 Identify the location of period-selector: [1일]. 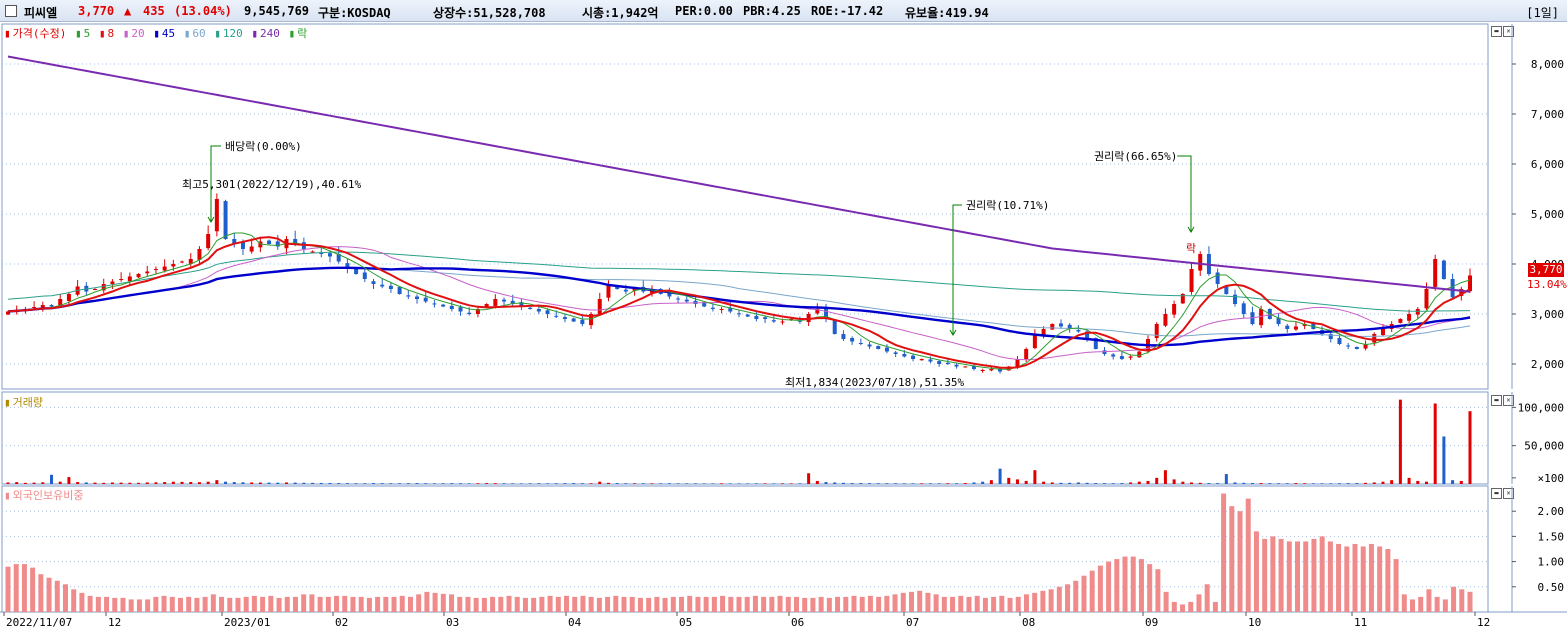
(1542, 13).